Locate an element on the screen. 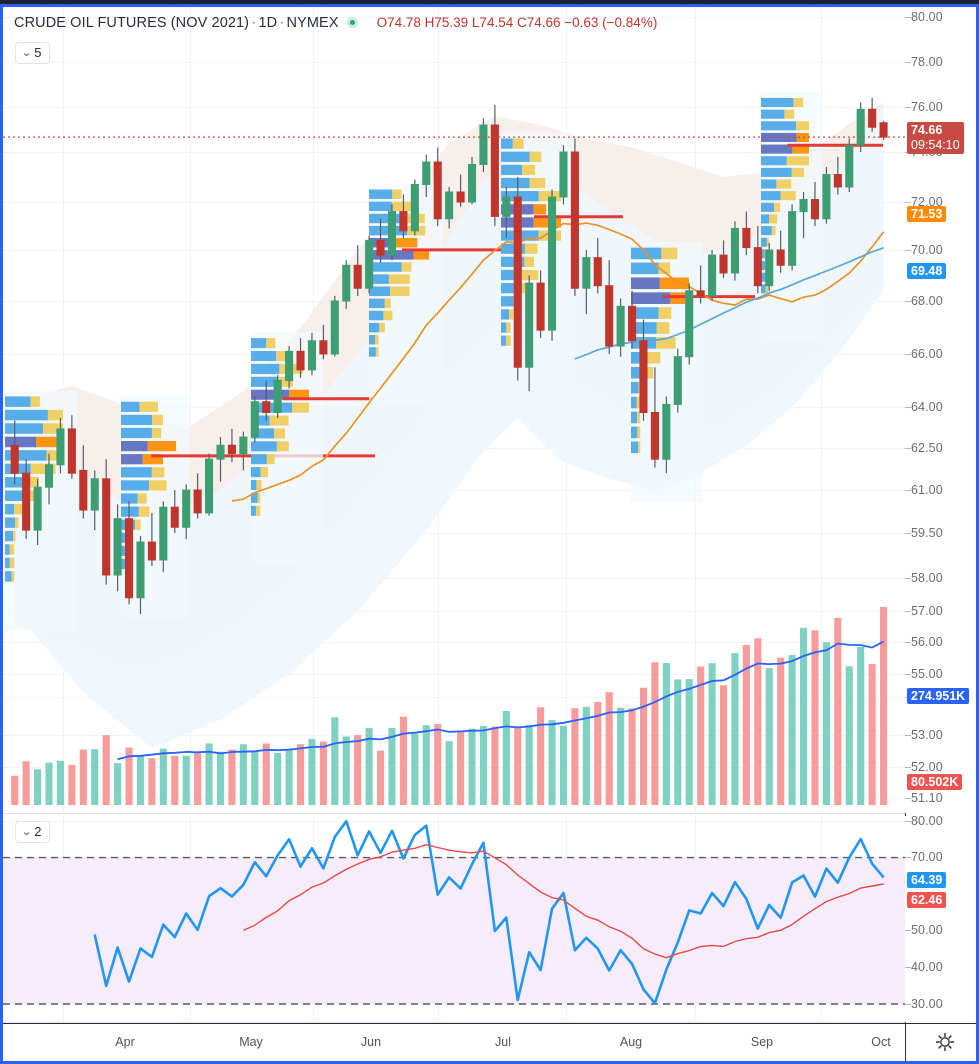 Image resolution: width=979 pixels, height=1064 pixels. price-pane-collapse-chip: ⌄ 5 is located at coordinates (33, 53).